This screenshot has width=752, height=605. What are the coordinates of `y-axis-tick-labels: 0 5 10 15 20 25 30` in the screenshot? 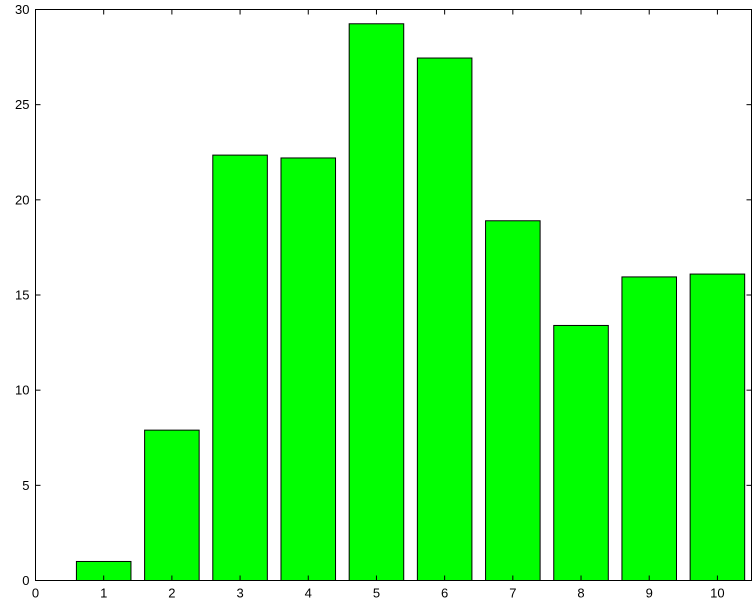 It's located at (22, 295).